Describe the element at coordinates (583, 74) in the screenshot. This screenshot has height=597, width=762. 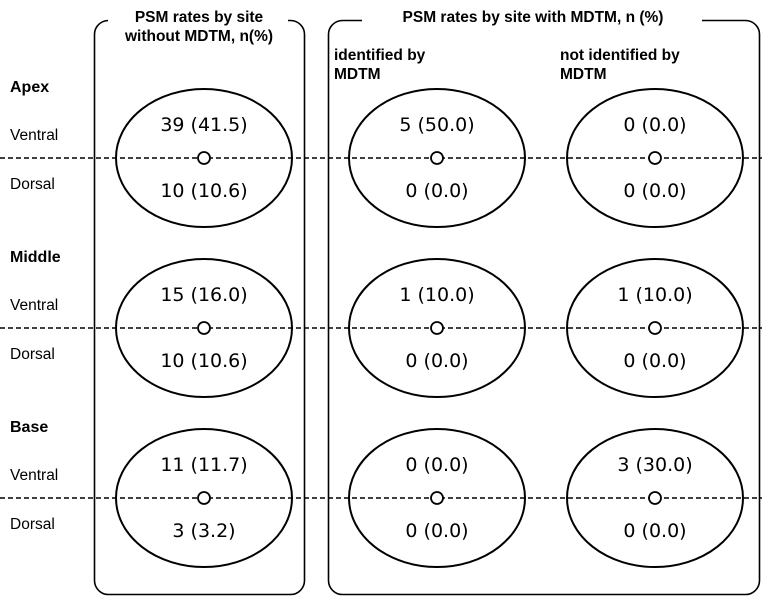
I see `not-identified-label-line2: MDTM` at that location.